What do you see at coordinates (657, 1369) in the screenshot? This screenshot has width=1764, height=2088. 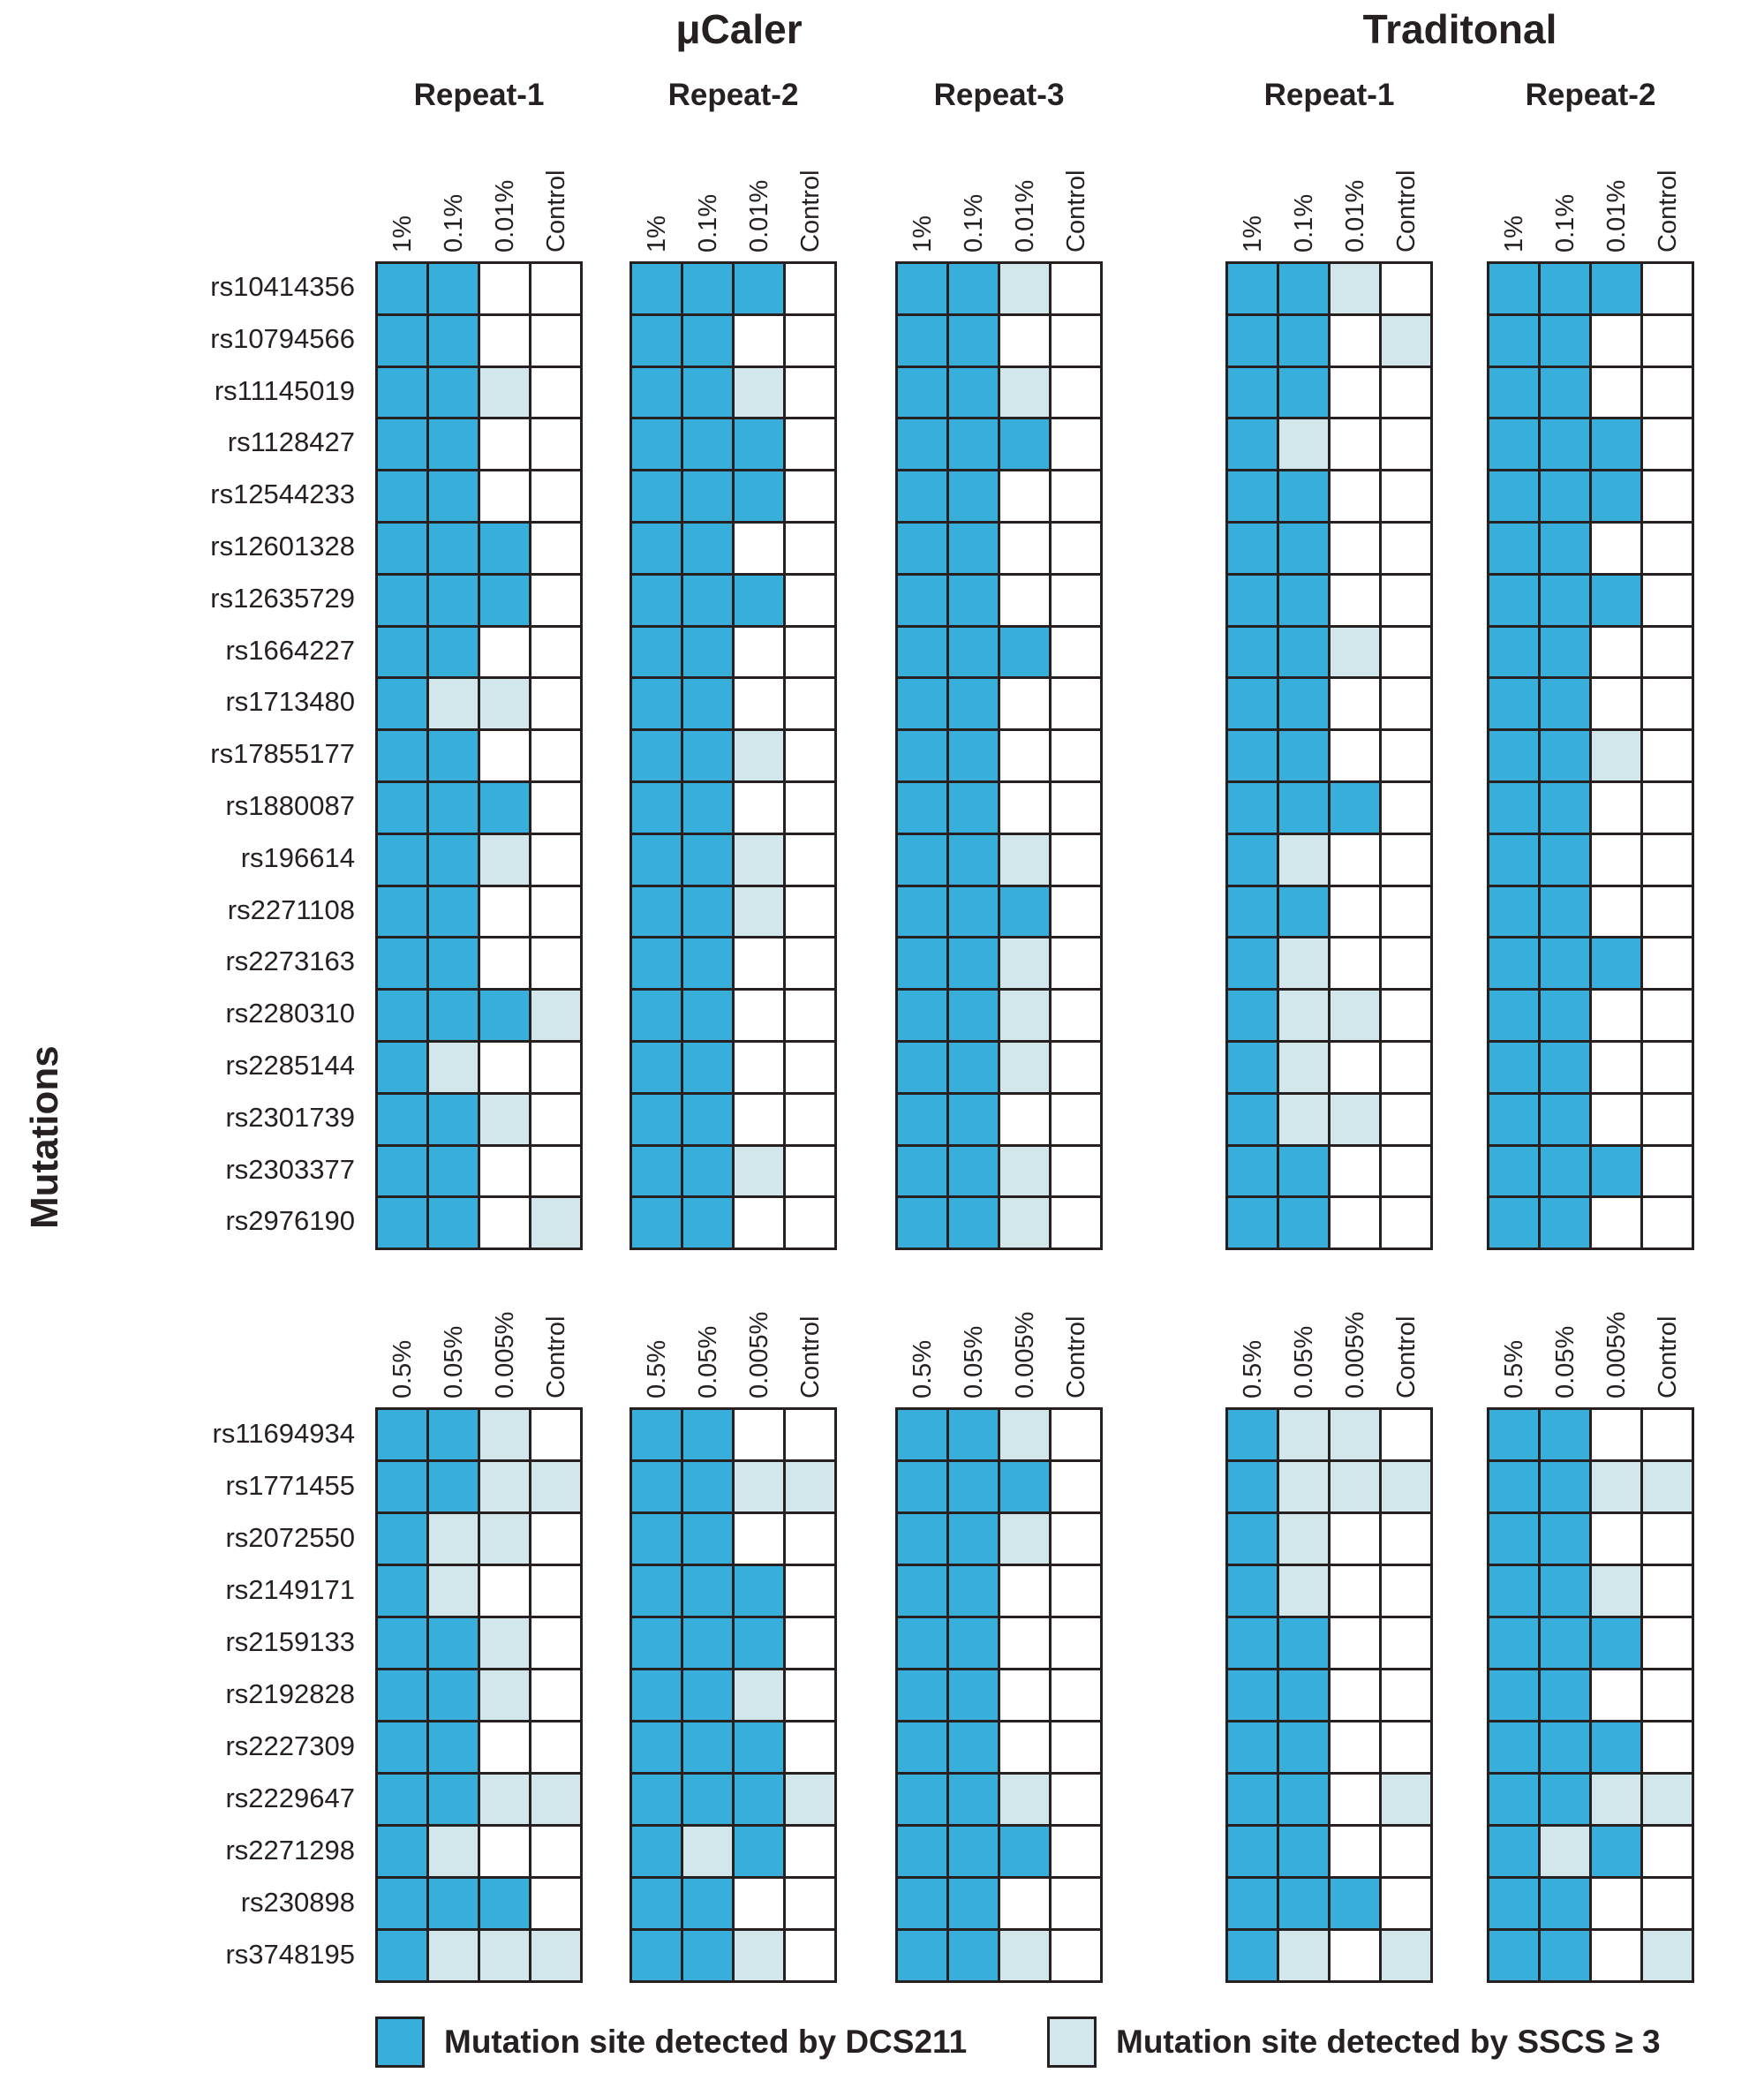 I see `concentration-label: 0.5%` at bounding box center [657, 1369].